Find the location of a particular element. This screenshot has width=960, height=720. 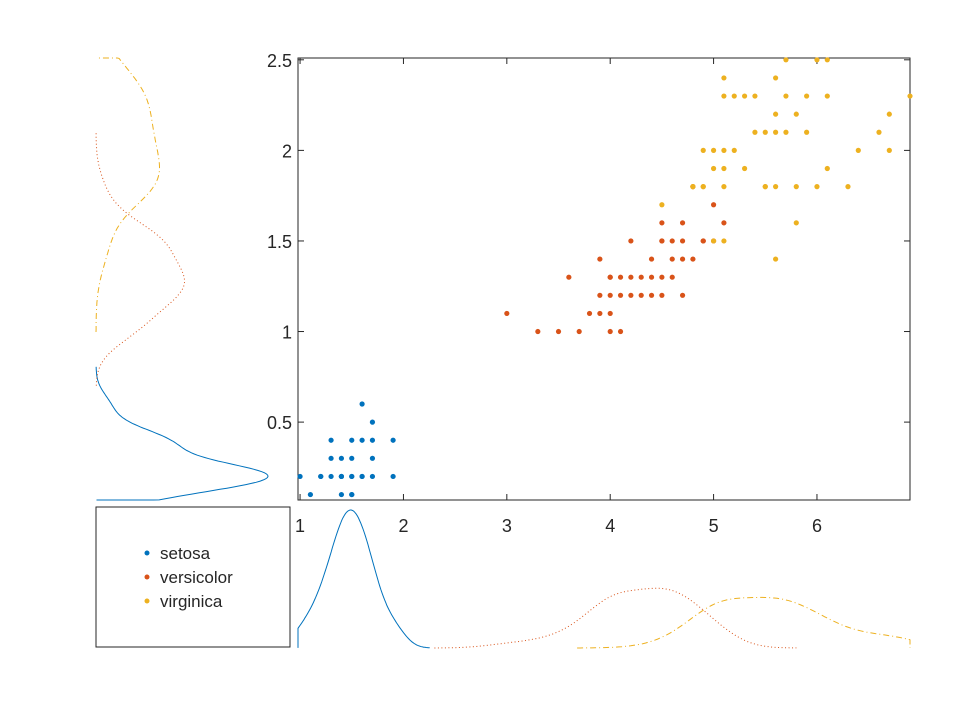

x-tick-label-0: 1 is located at coordinates (300, 526).